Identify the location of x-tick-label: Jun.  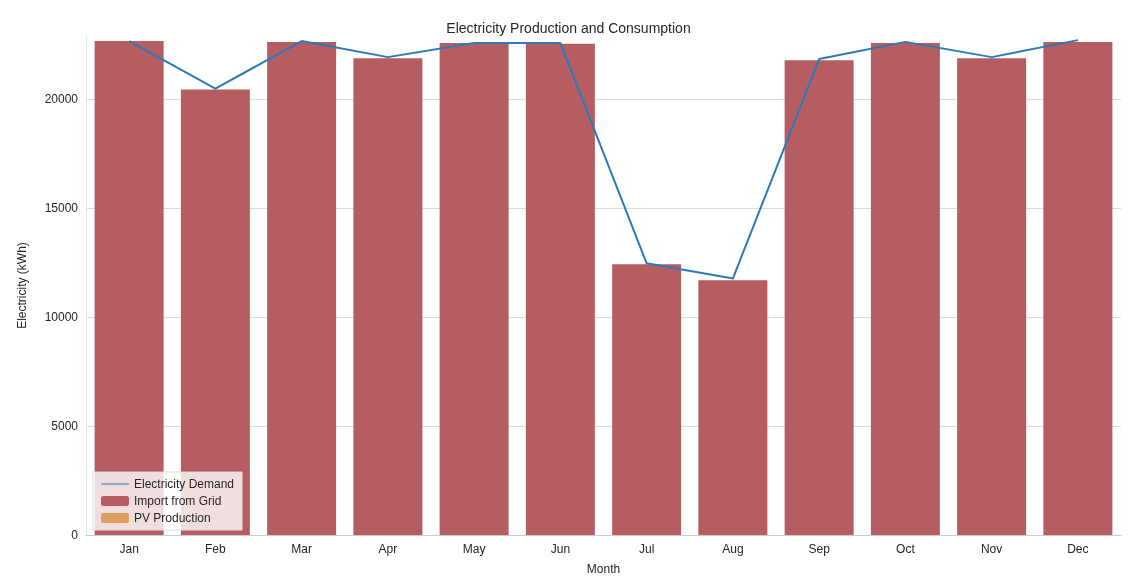
(560, 549).